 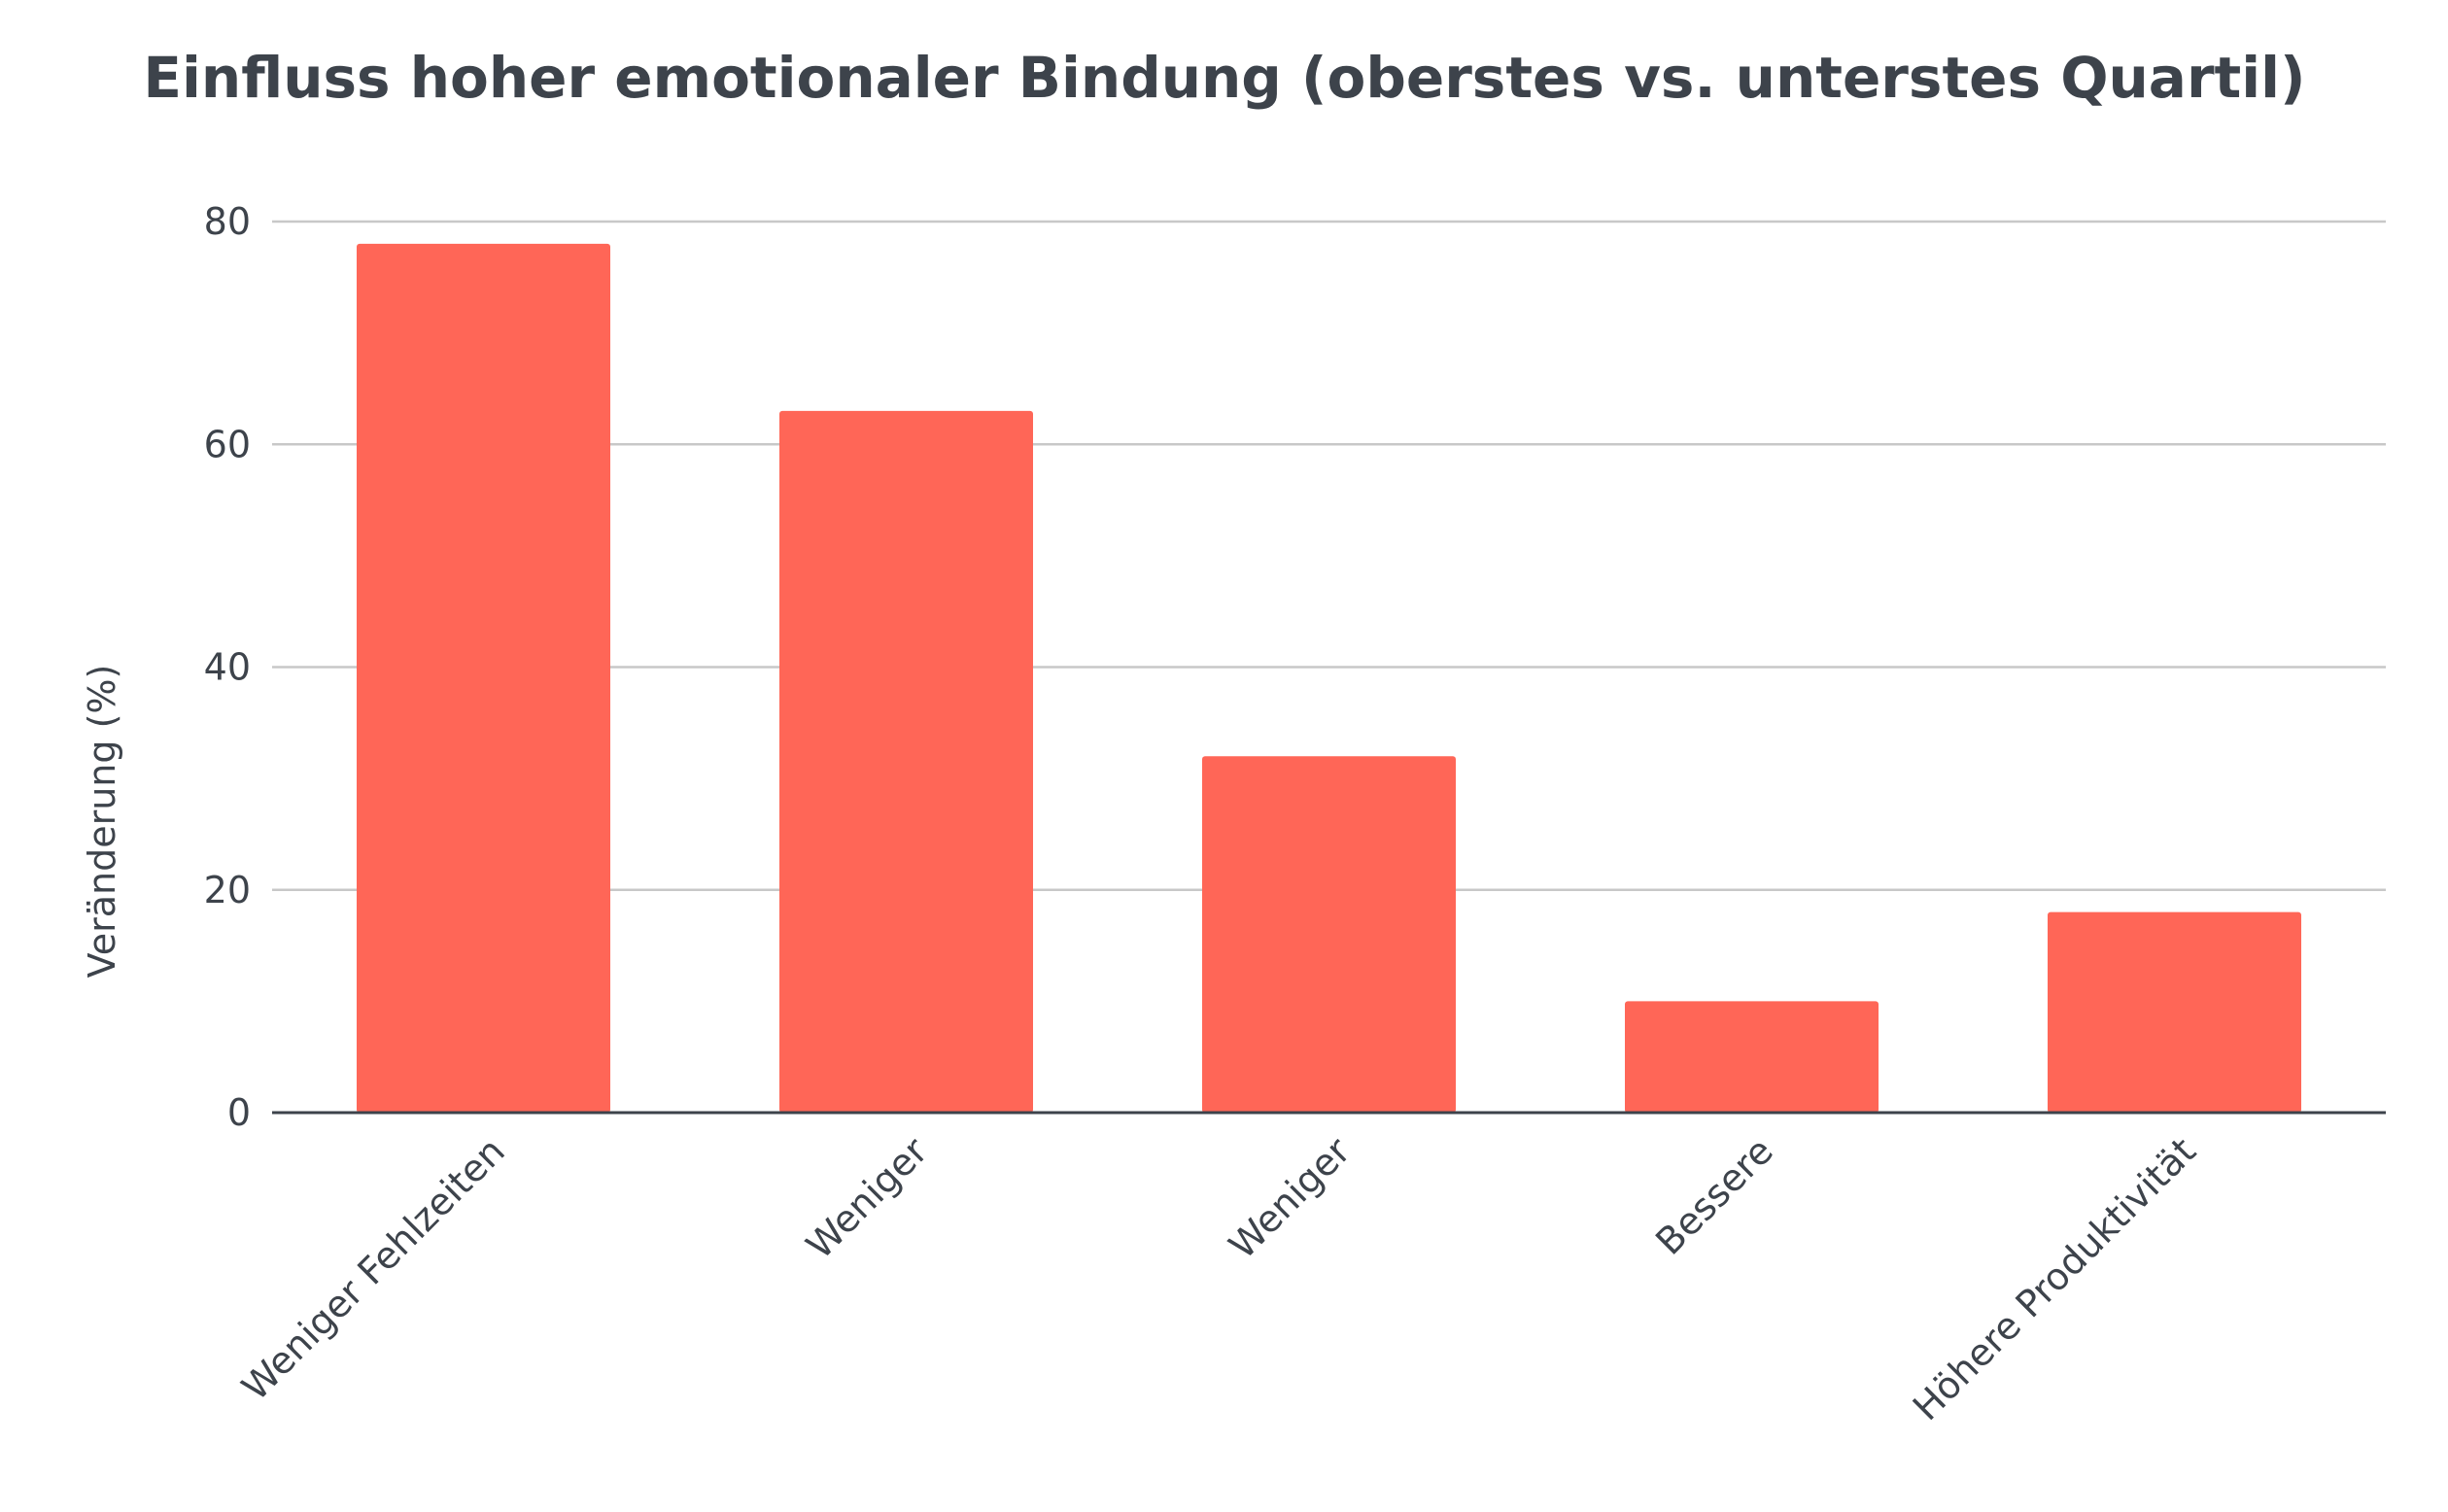 What do you see at coordinates (227, 444) in the screenshot?
I see `y-tick-label: 60` at bounding box center [227, 444].